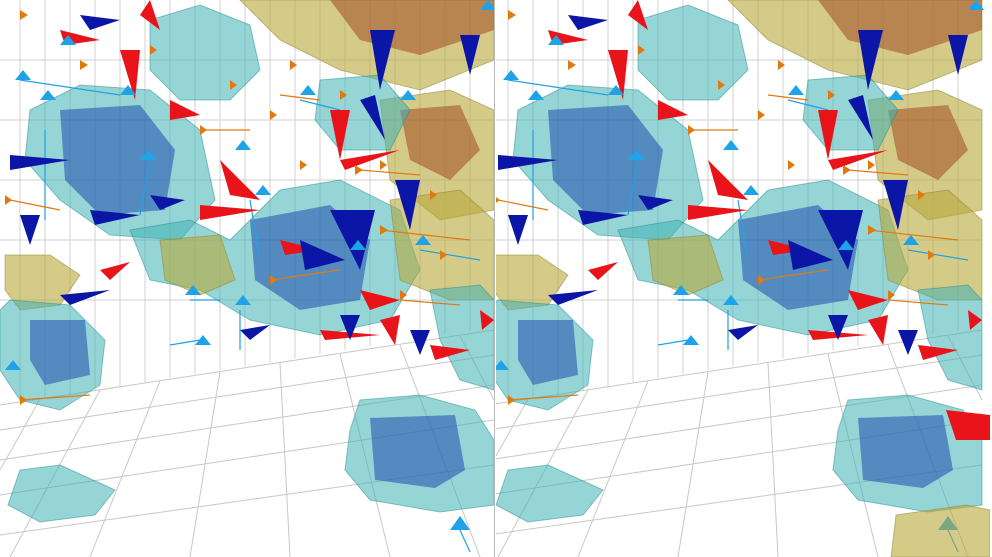 This screenshot has height=557, width=992. Describe the element at coordinates (968, 425) in the screenshot. I see `near-arrow` at that location.